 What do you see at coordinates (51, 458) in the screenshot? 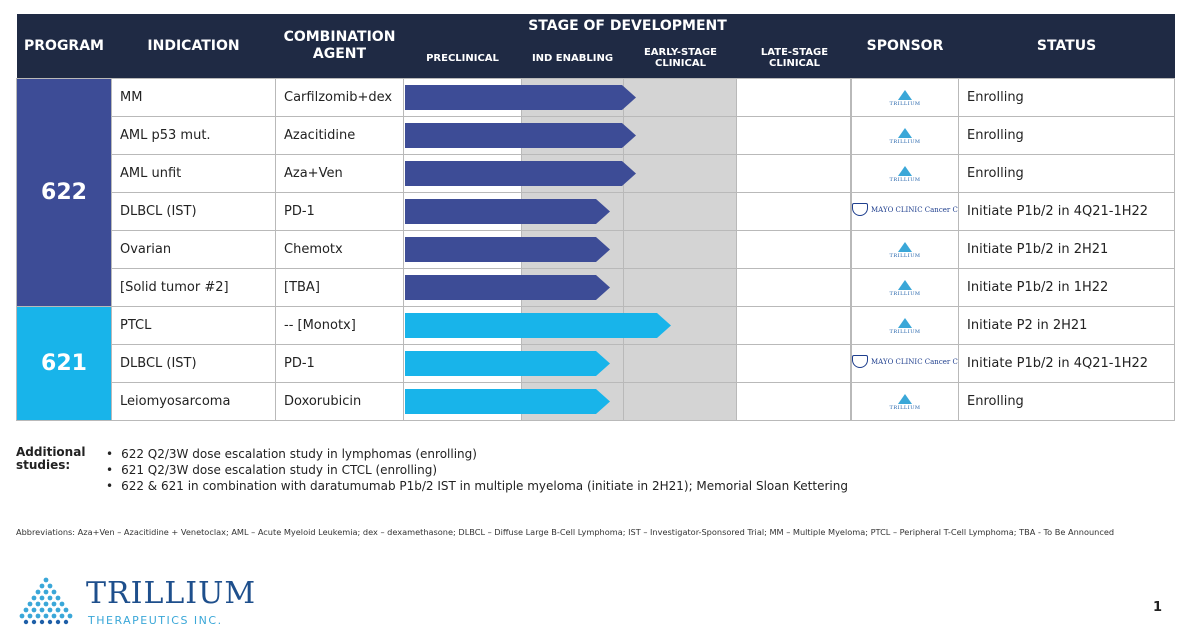
I see `additional-studies-label: Additional studies:` at bounding box center [51, 458].